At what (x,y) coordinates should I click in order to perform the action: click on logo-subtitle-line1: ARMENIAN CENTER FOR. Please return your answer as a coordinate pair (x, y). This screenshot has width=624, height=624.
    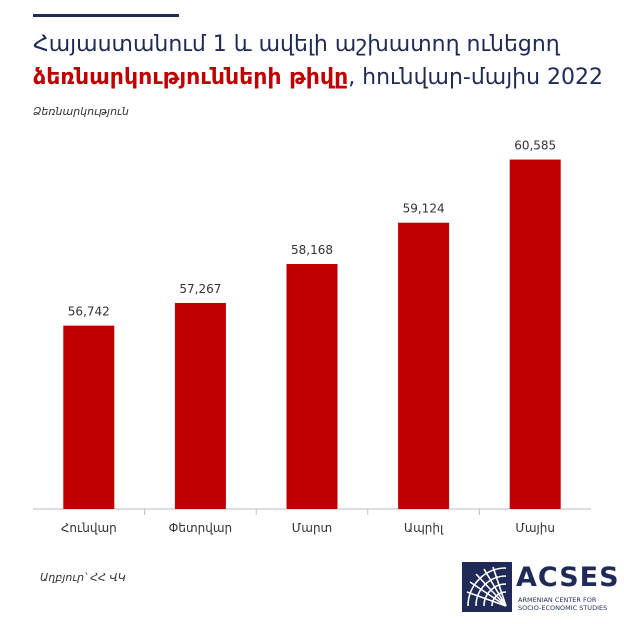
    Looking at the image, I should click on (557, 600).